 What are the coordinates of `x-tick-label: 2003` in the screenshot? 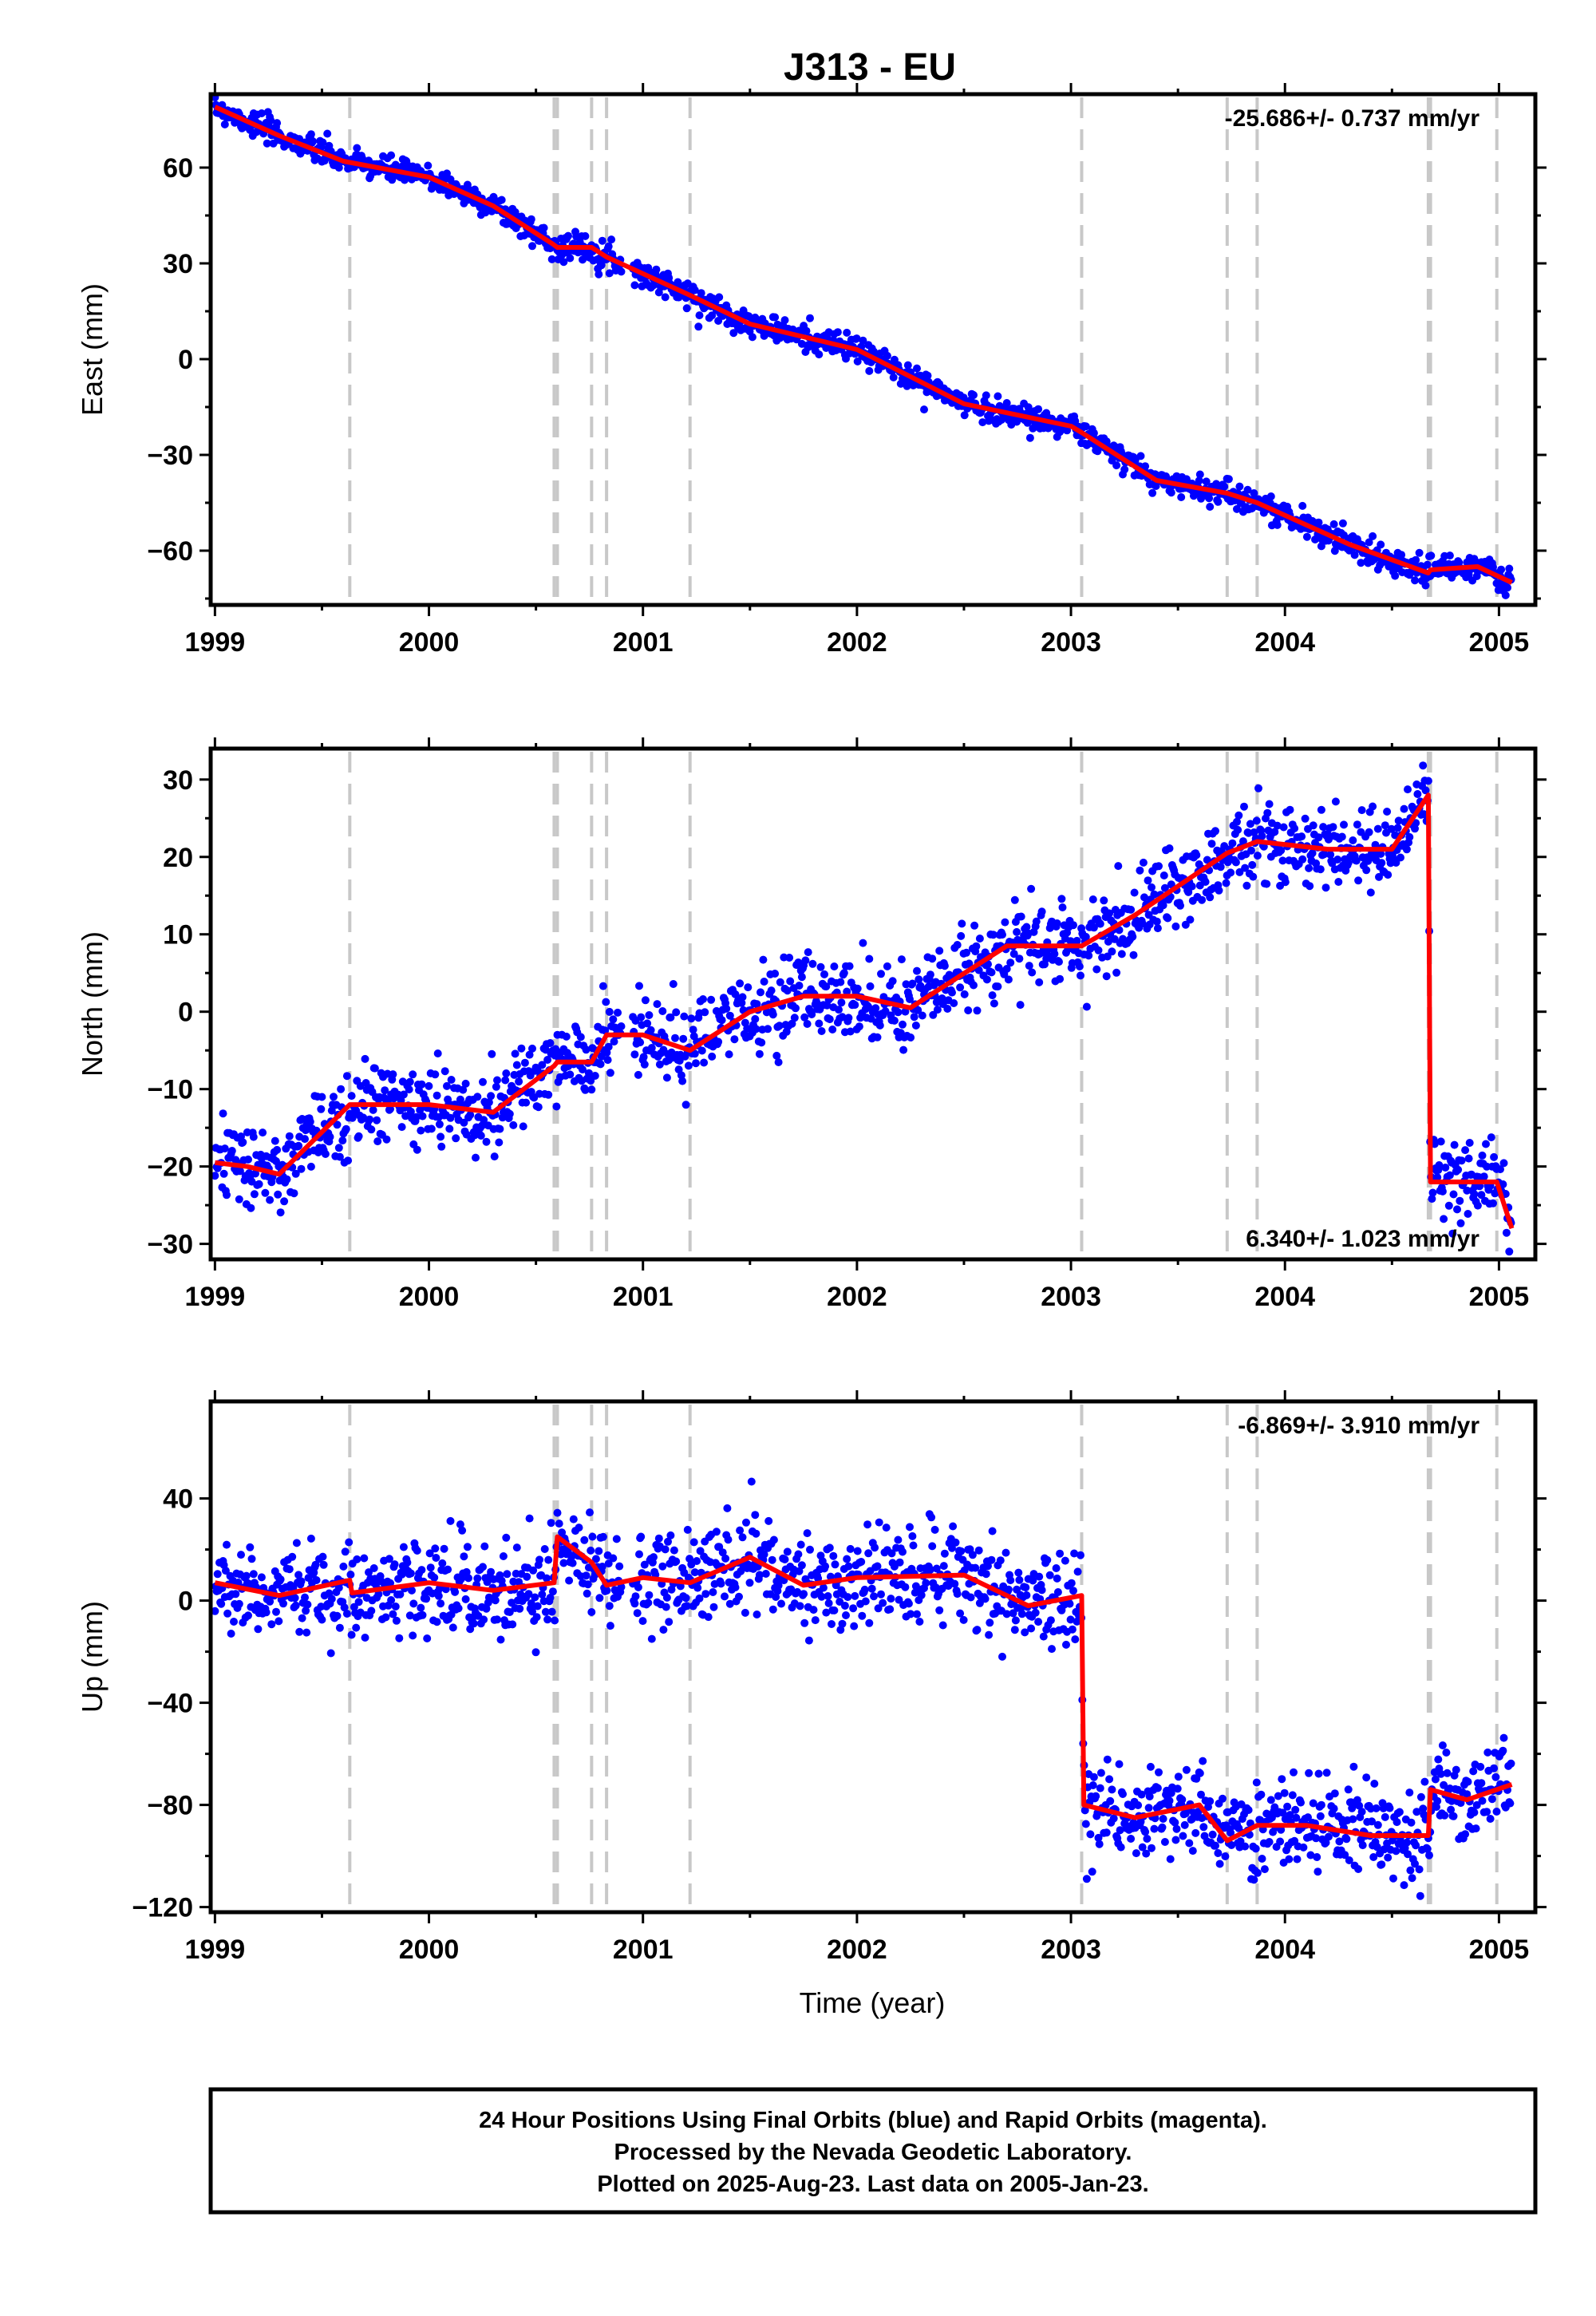 It's located at (1071, 642).